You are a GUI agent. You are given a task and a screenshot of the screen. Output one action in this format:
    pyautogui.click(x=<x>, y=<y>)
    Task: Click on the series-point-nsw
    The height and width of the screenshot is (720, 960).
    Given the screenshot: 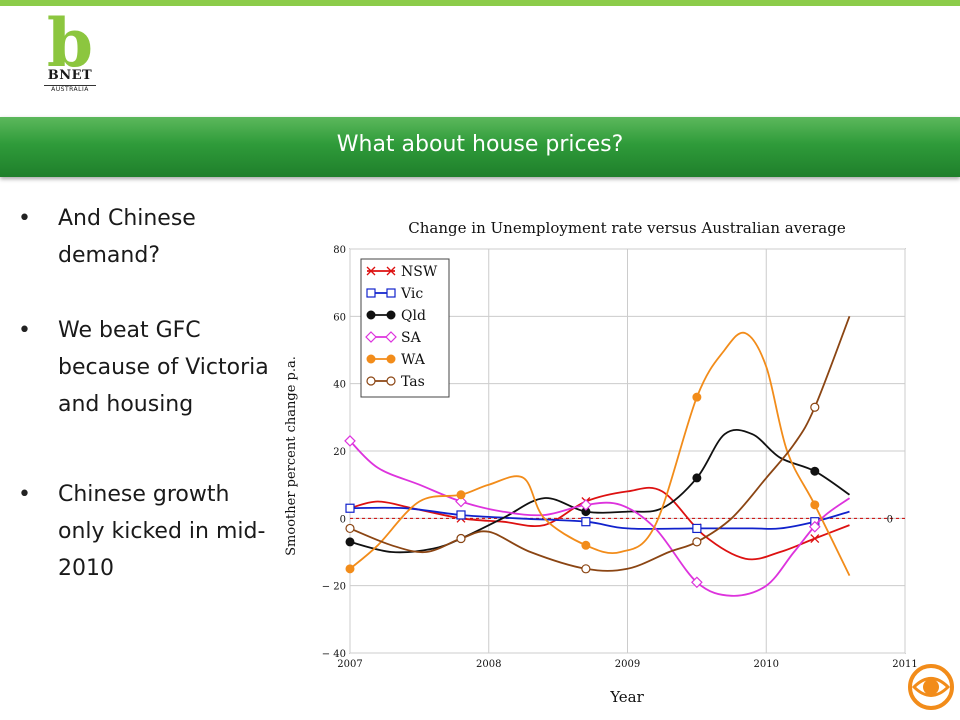 What is the action you would take?
    pyautogui.click(x=815, y=538)
    